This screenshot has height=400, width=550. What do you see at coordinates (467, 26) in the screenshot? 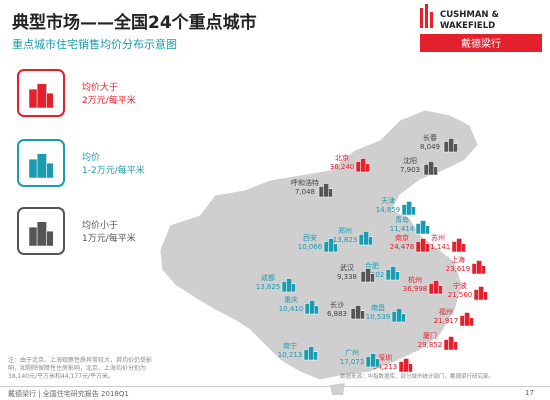
I see `logo-line2: WAKEFIELD` at bounding box center [467, 26].